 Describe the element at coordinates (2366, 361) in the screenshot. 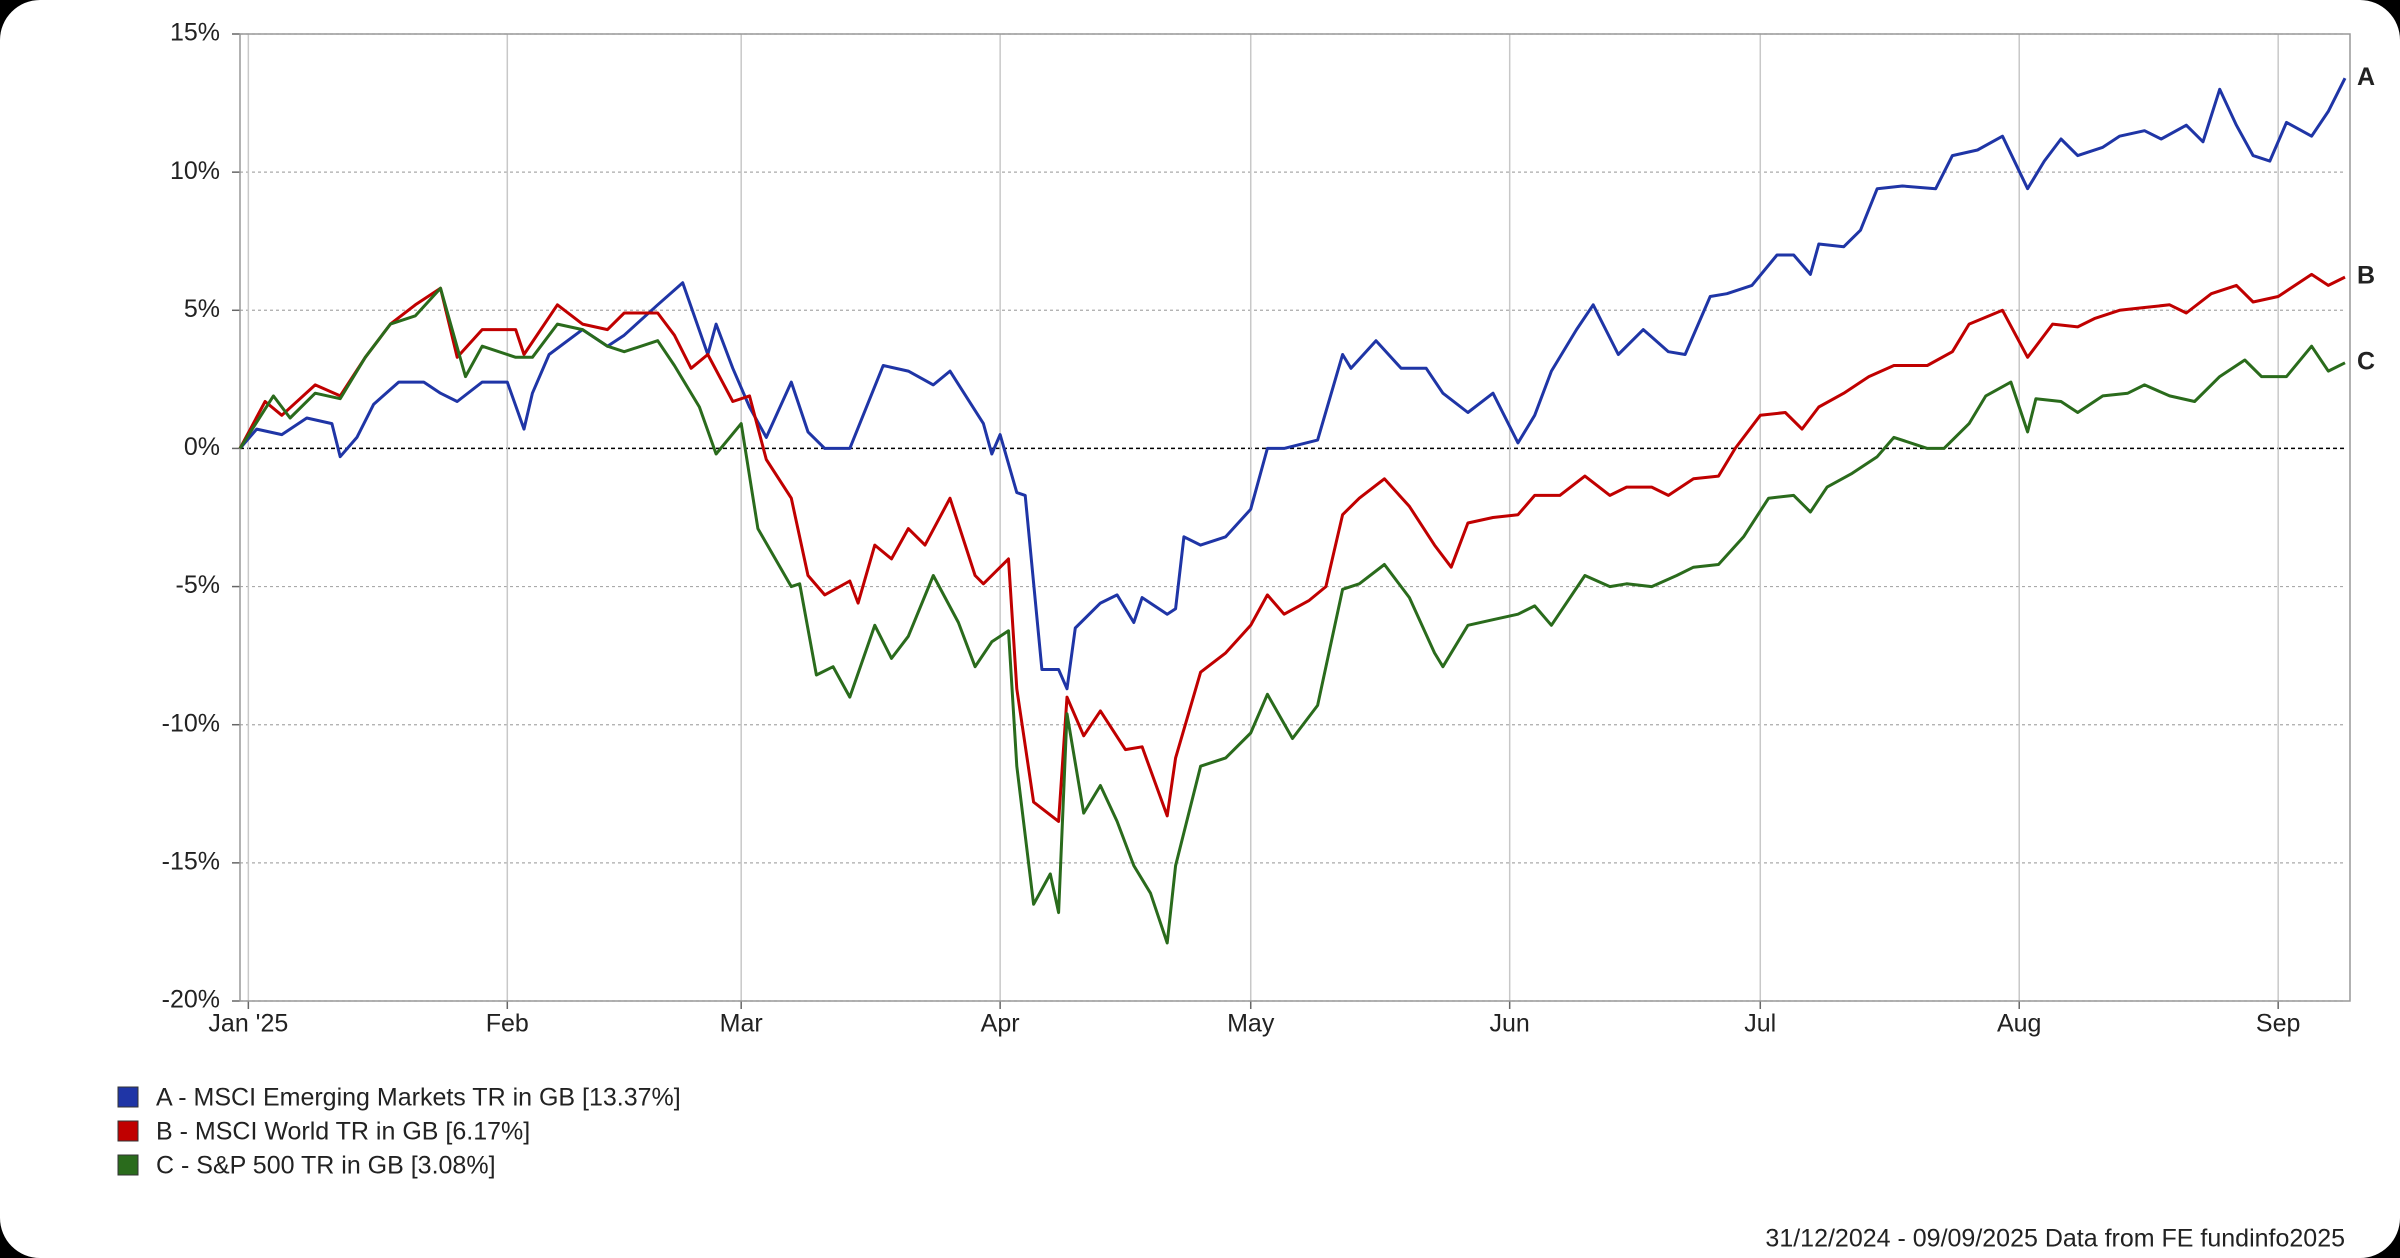

I see `end-label: C` at that location.